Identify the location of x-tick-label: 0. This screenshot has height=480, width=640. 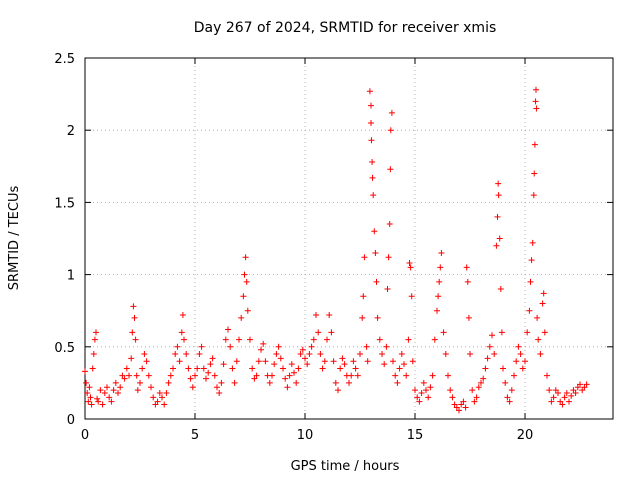
(85, 435).